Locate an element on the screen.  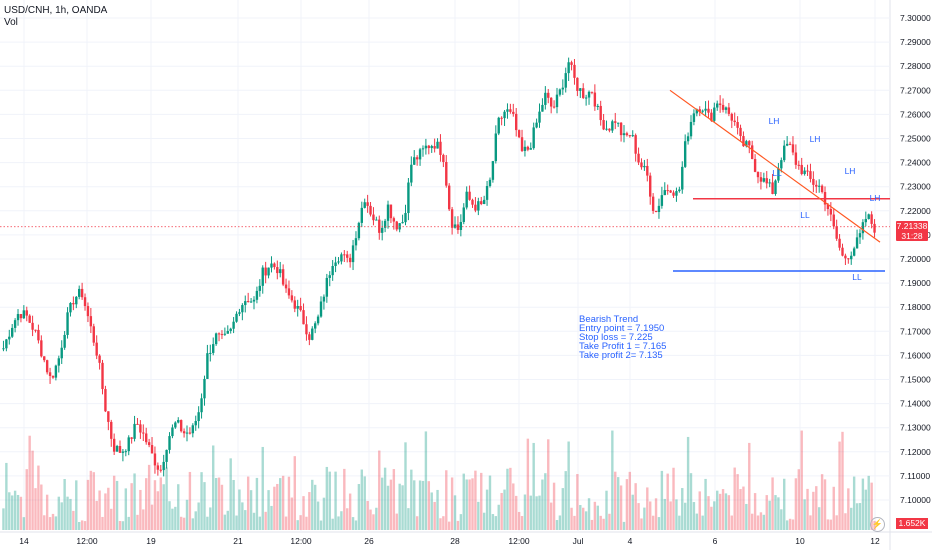
note-line: Stop loss = 7.225 is located at coordinates (616, 337).